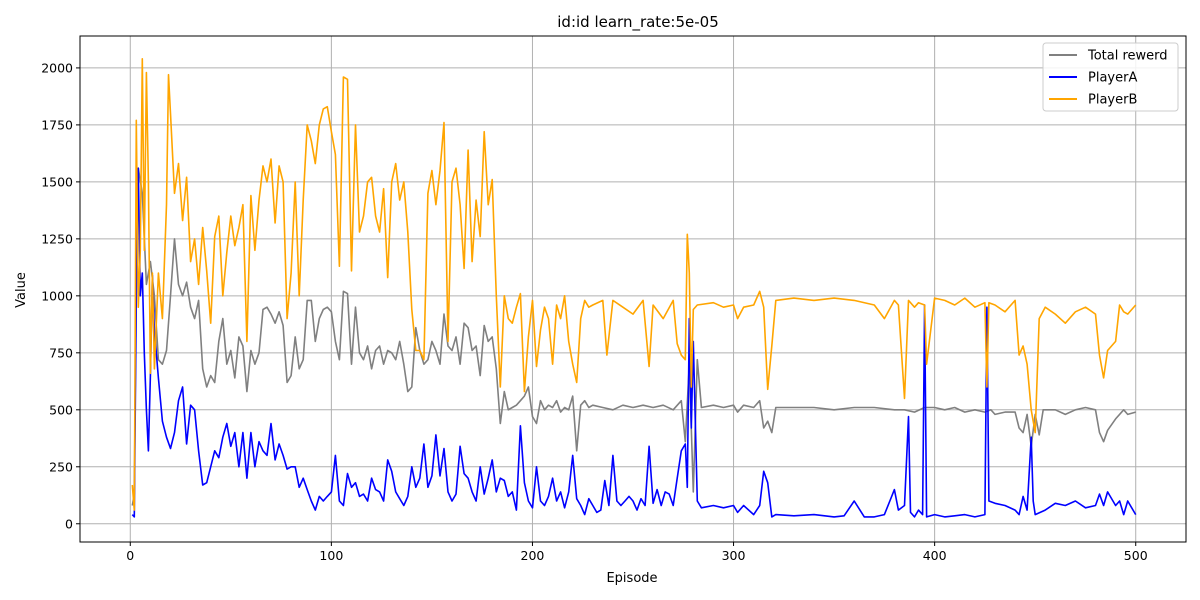  Describe the element at coordinates (57, 181) in the screenshot. I see `y-tick-label: 1500` at that location.